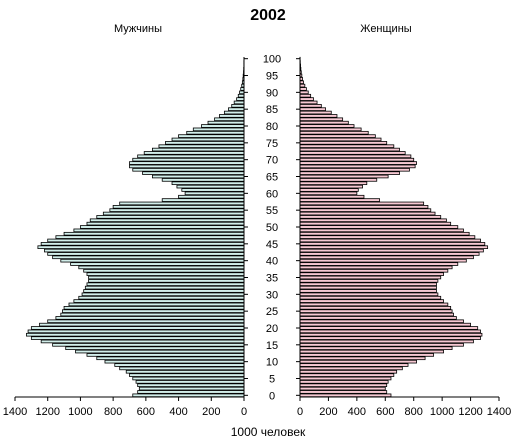 Image resolution: width=526 pixels, height=448 pixels. I want to click on age-tick-label: 80, so click(272, 127).